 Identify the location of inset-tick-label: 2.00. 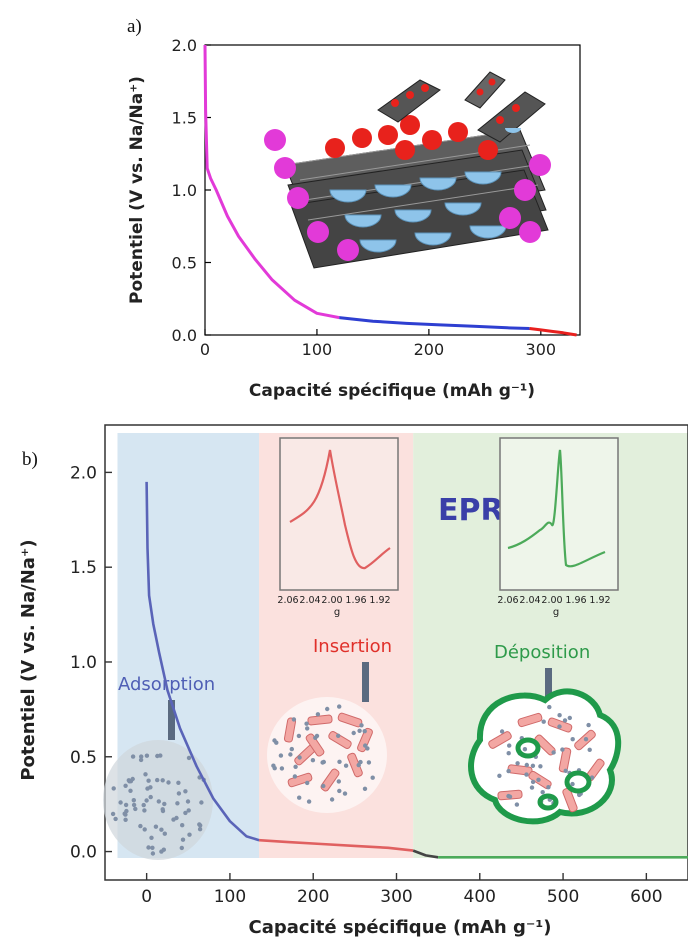
(331, 600).